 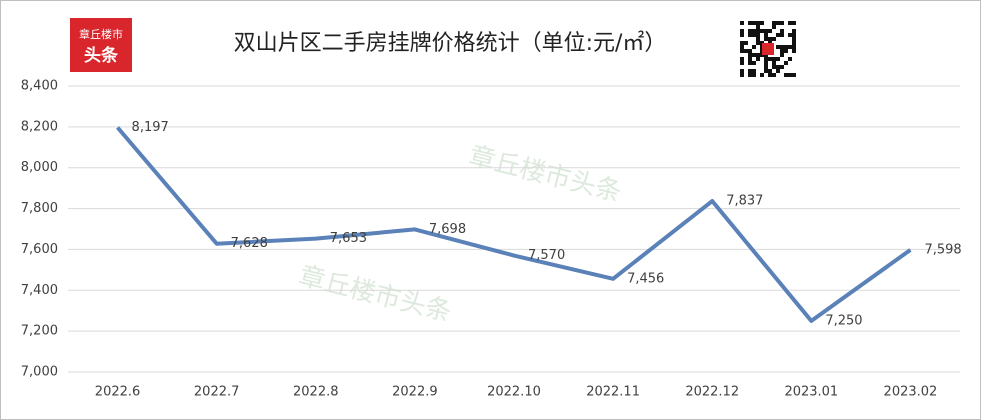 I want to click on logo-text: 章丘楼市, so click(x=101, y=34).